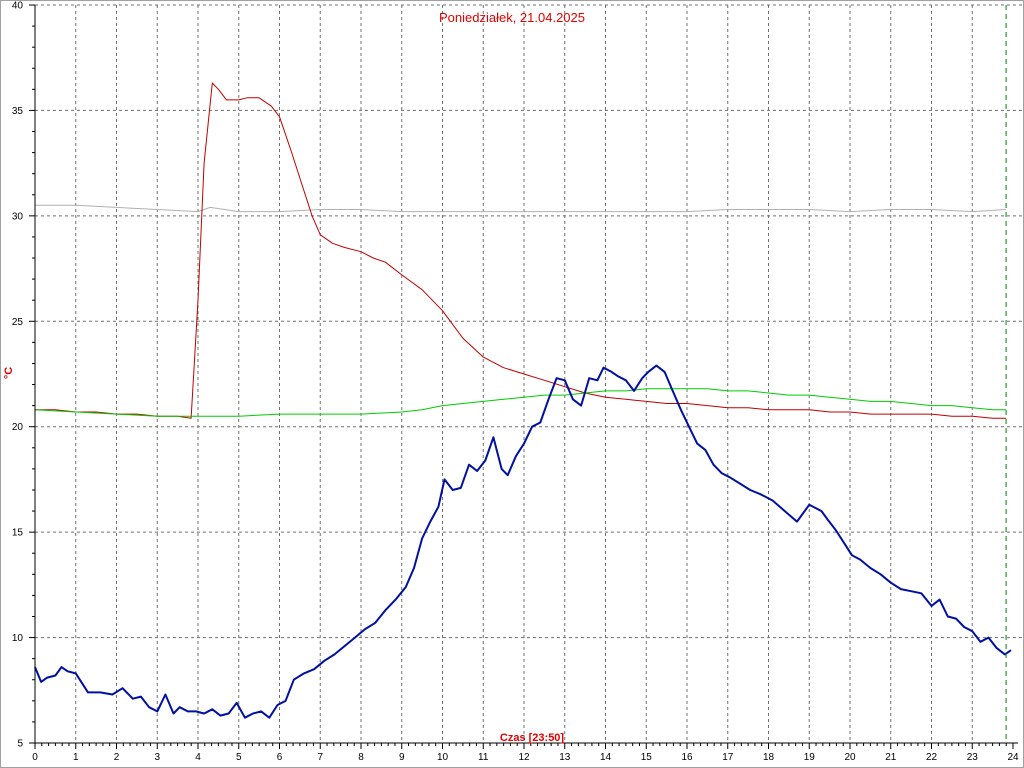 The width and height of the screenshot is (1024, 768). Describe the element at coordinates (850, 757) in the screenshot. I see `x-tick-label: 20` at that location.